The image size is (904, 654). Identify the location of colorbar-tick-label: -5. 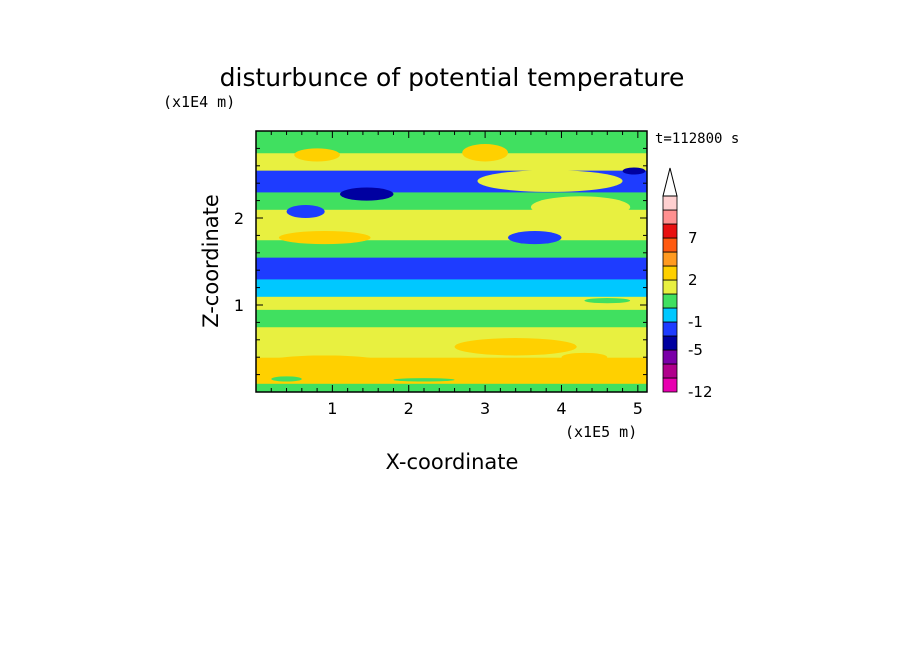
(695, 350).